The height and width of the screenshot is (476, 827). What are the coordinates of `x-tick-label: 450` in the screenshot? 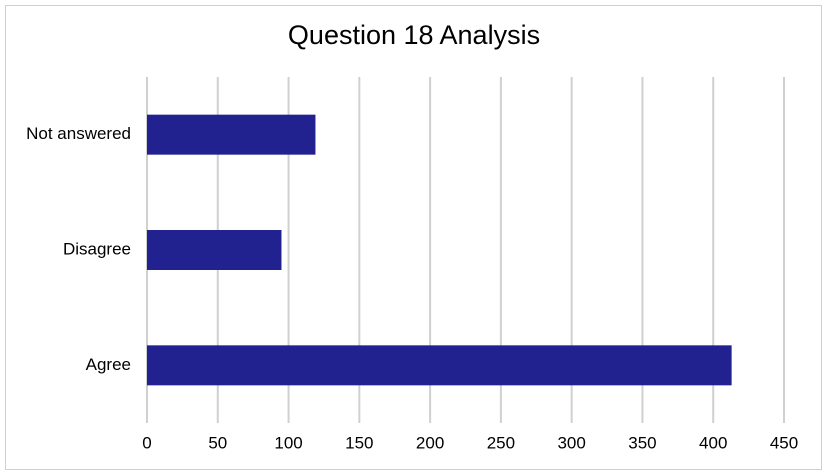 It's located at (784, 442).